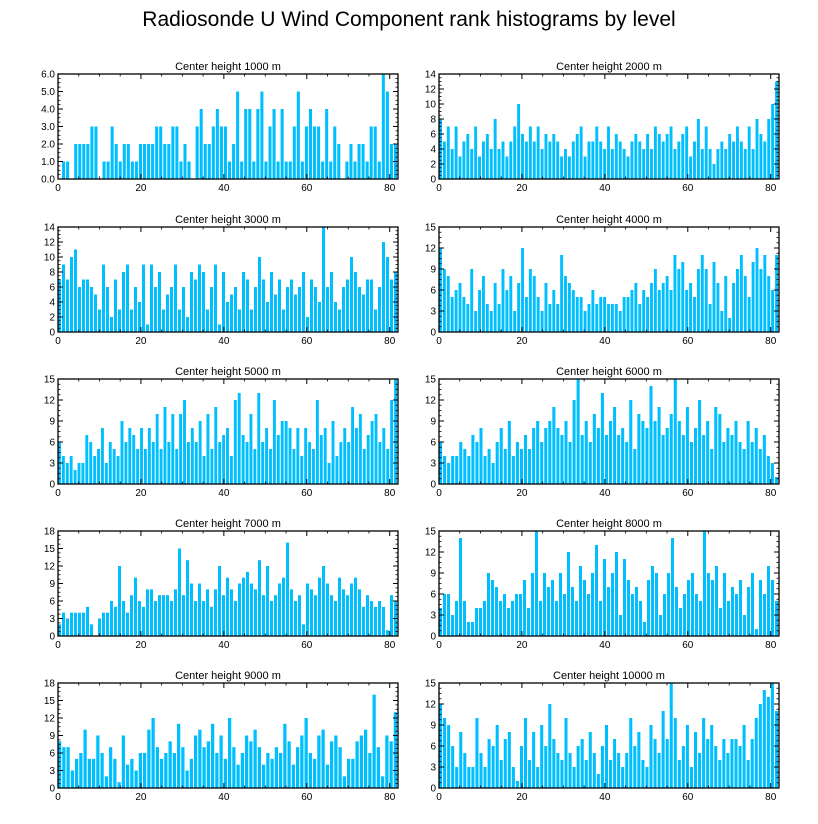 This screenshot has height=824, width=818. I want to click on x-tick-label: 40, so click(605, 341).